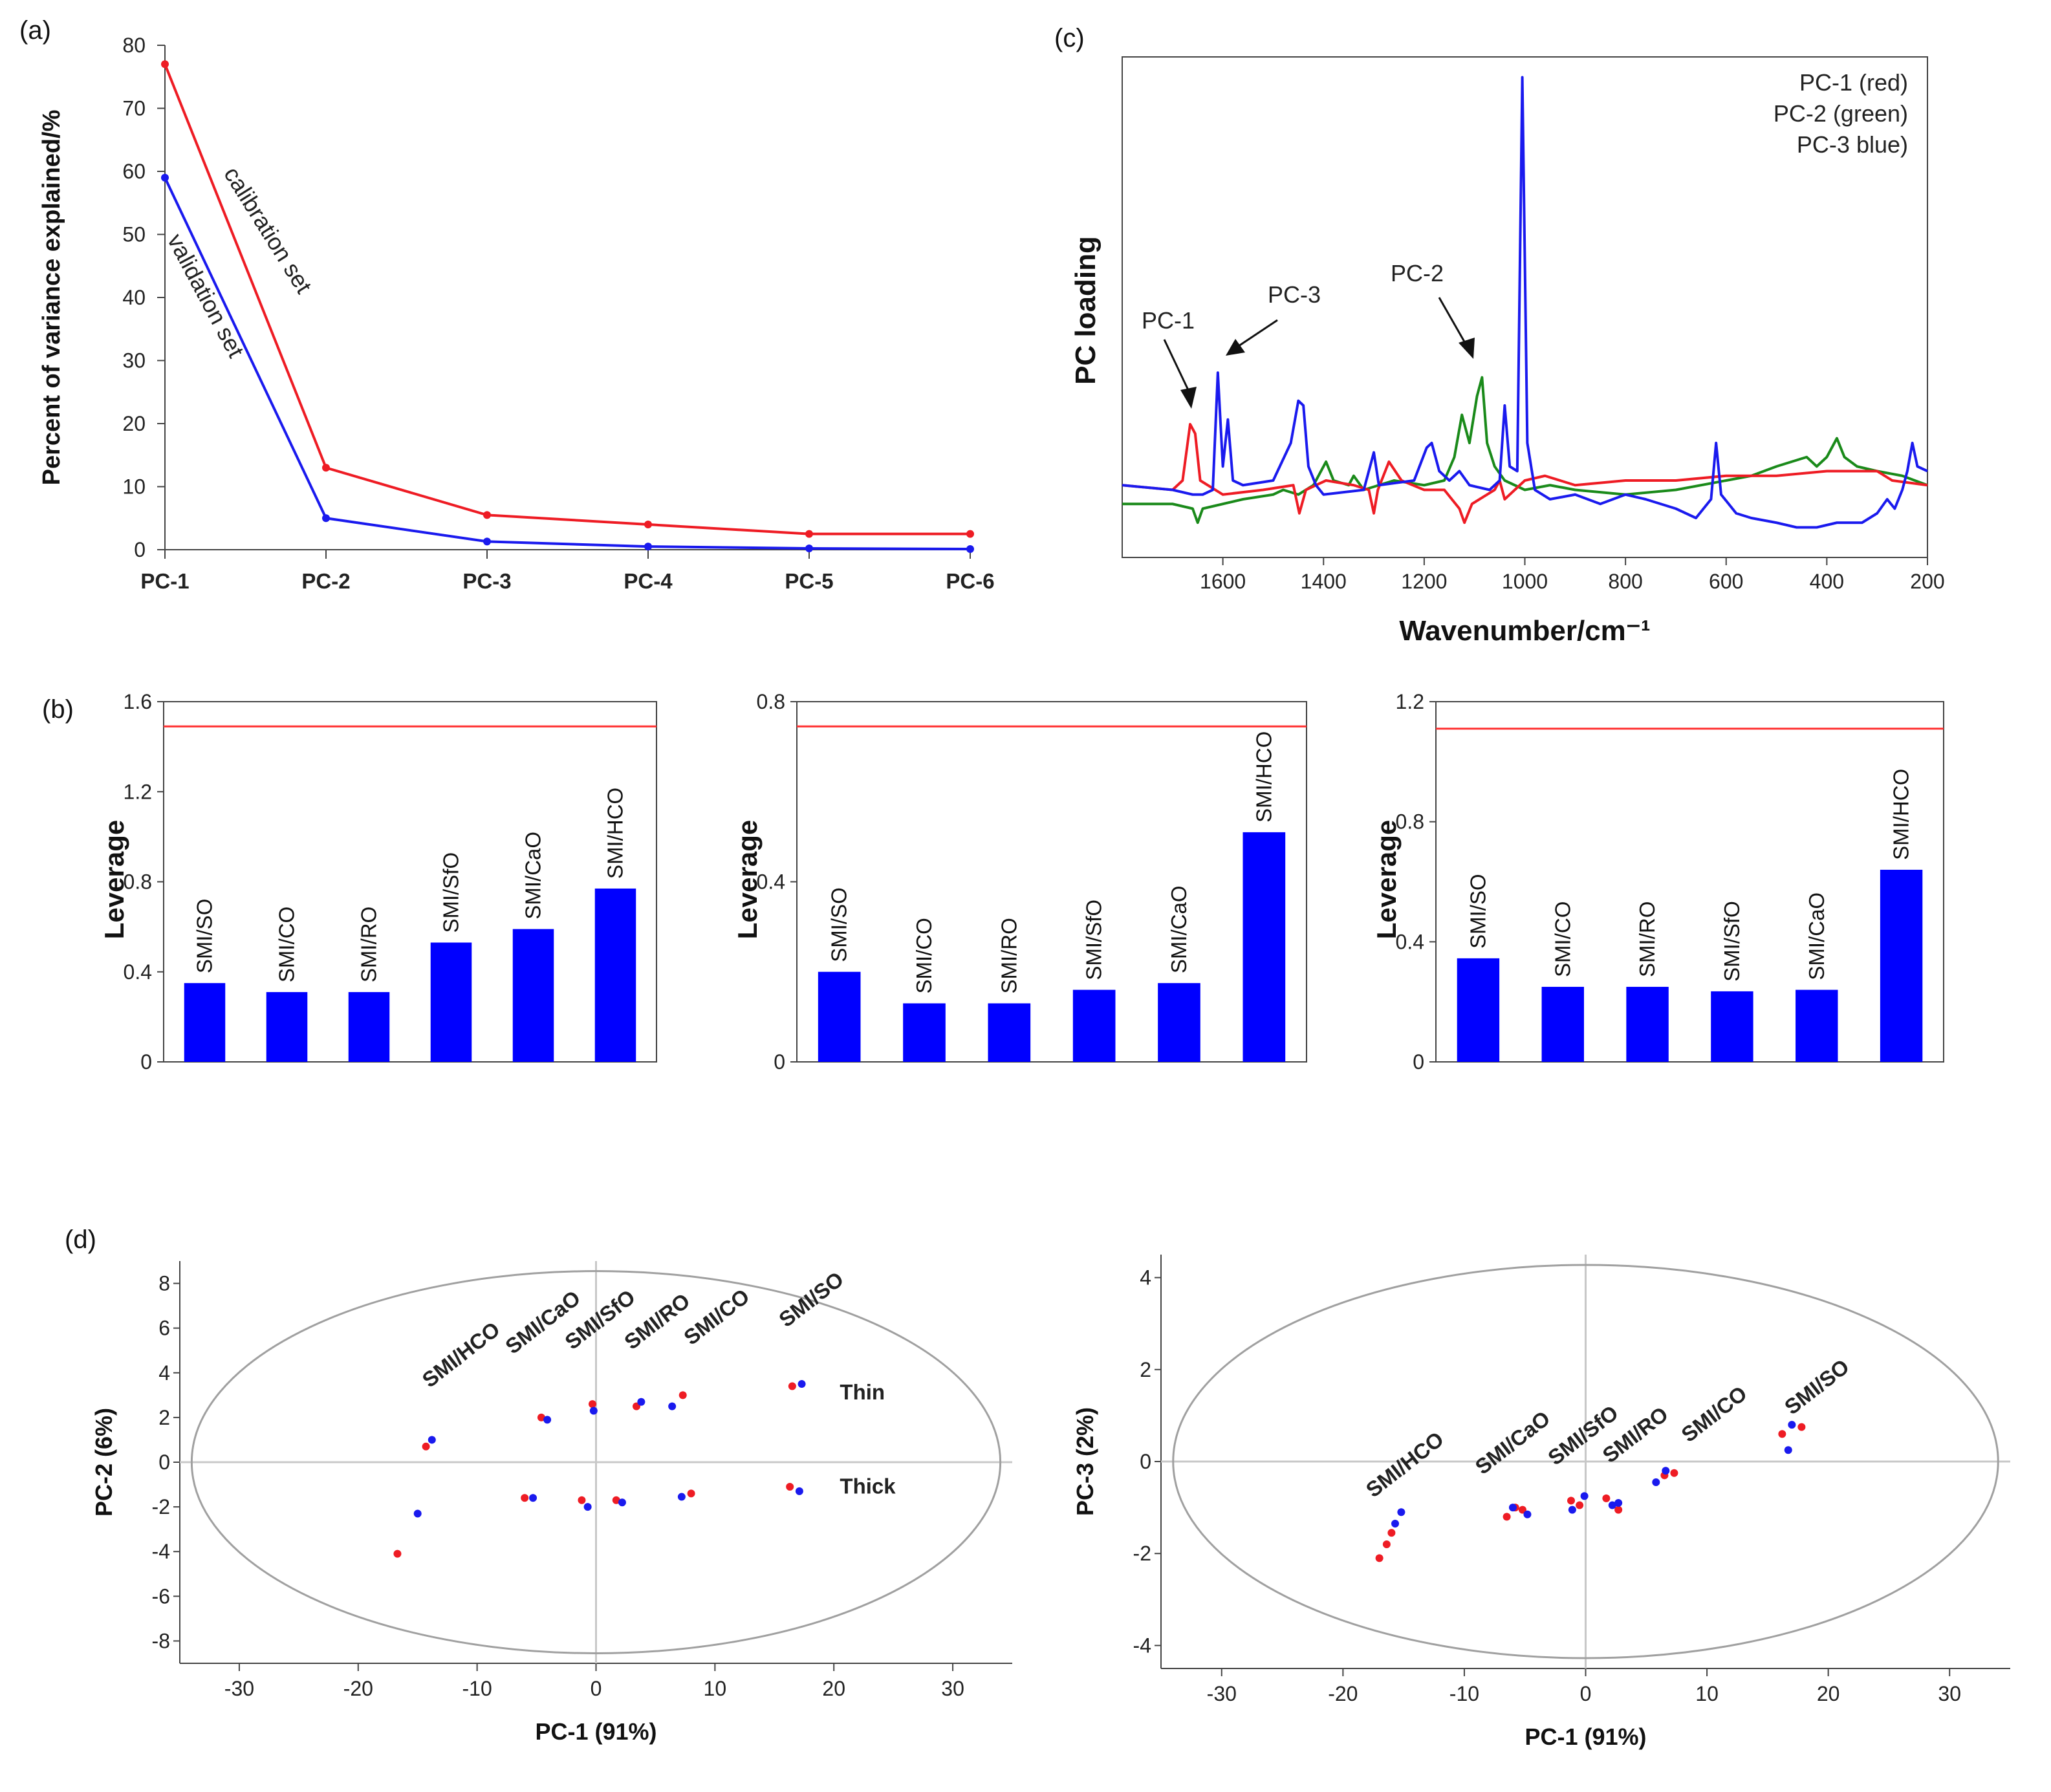  Describe the element at coordinates (35, 30) in the screenshot. I see `panel-label-a: (a)` at that location.